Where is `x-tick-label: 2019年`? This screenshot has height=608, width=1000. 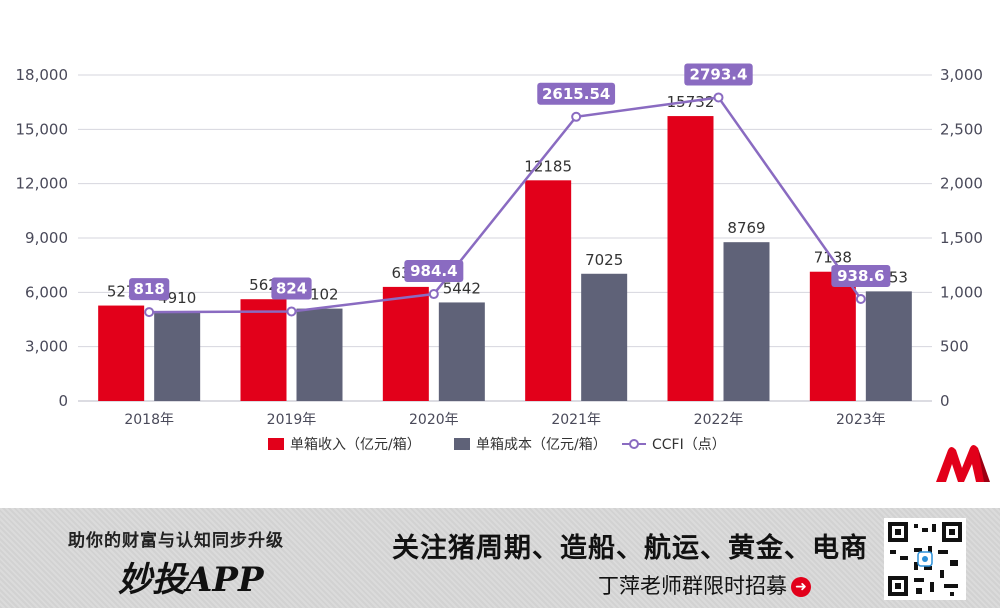
x-tick-label: 2019年 is located at coordinates (292, 420).